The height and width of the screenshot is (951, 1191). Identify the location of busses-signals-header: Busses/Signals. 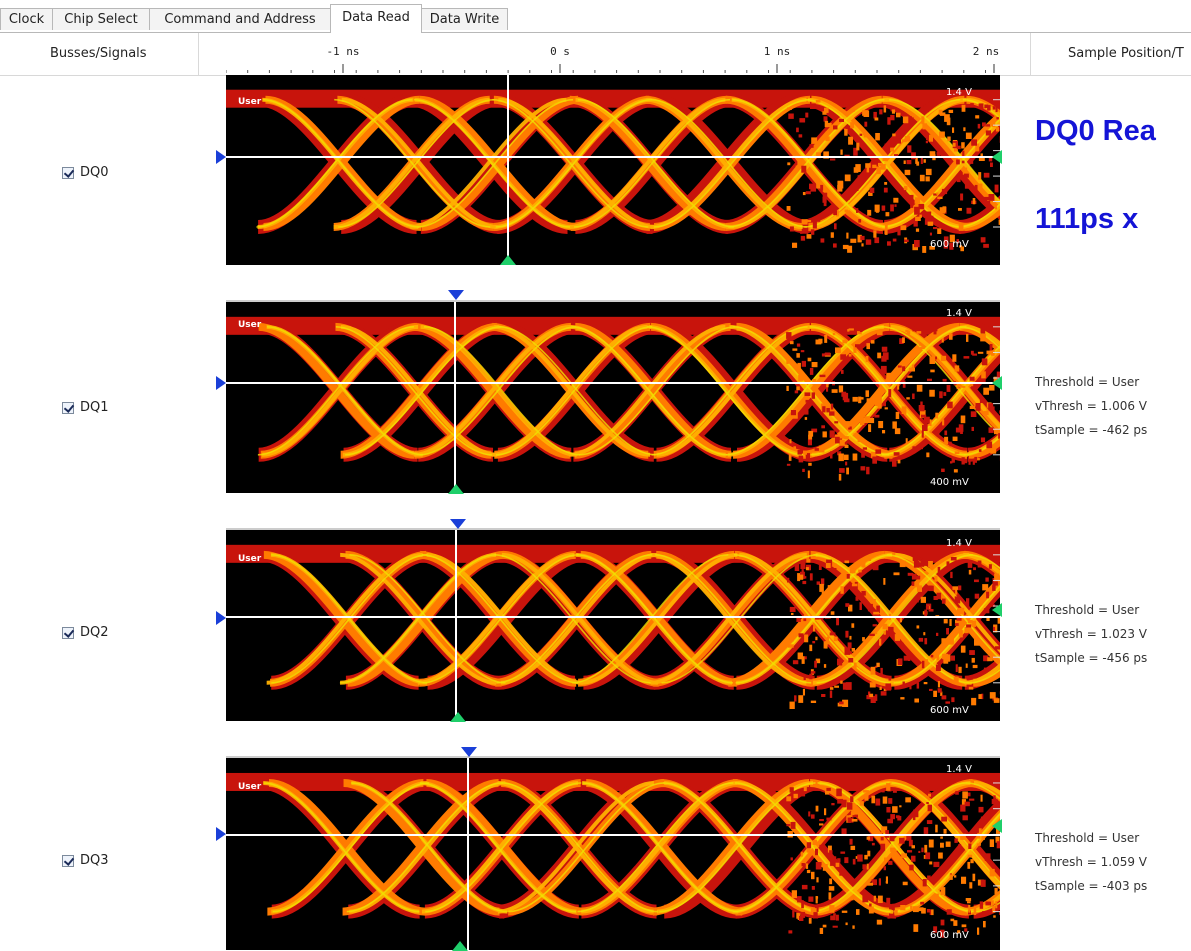
(98, 54).